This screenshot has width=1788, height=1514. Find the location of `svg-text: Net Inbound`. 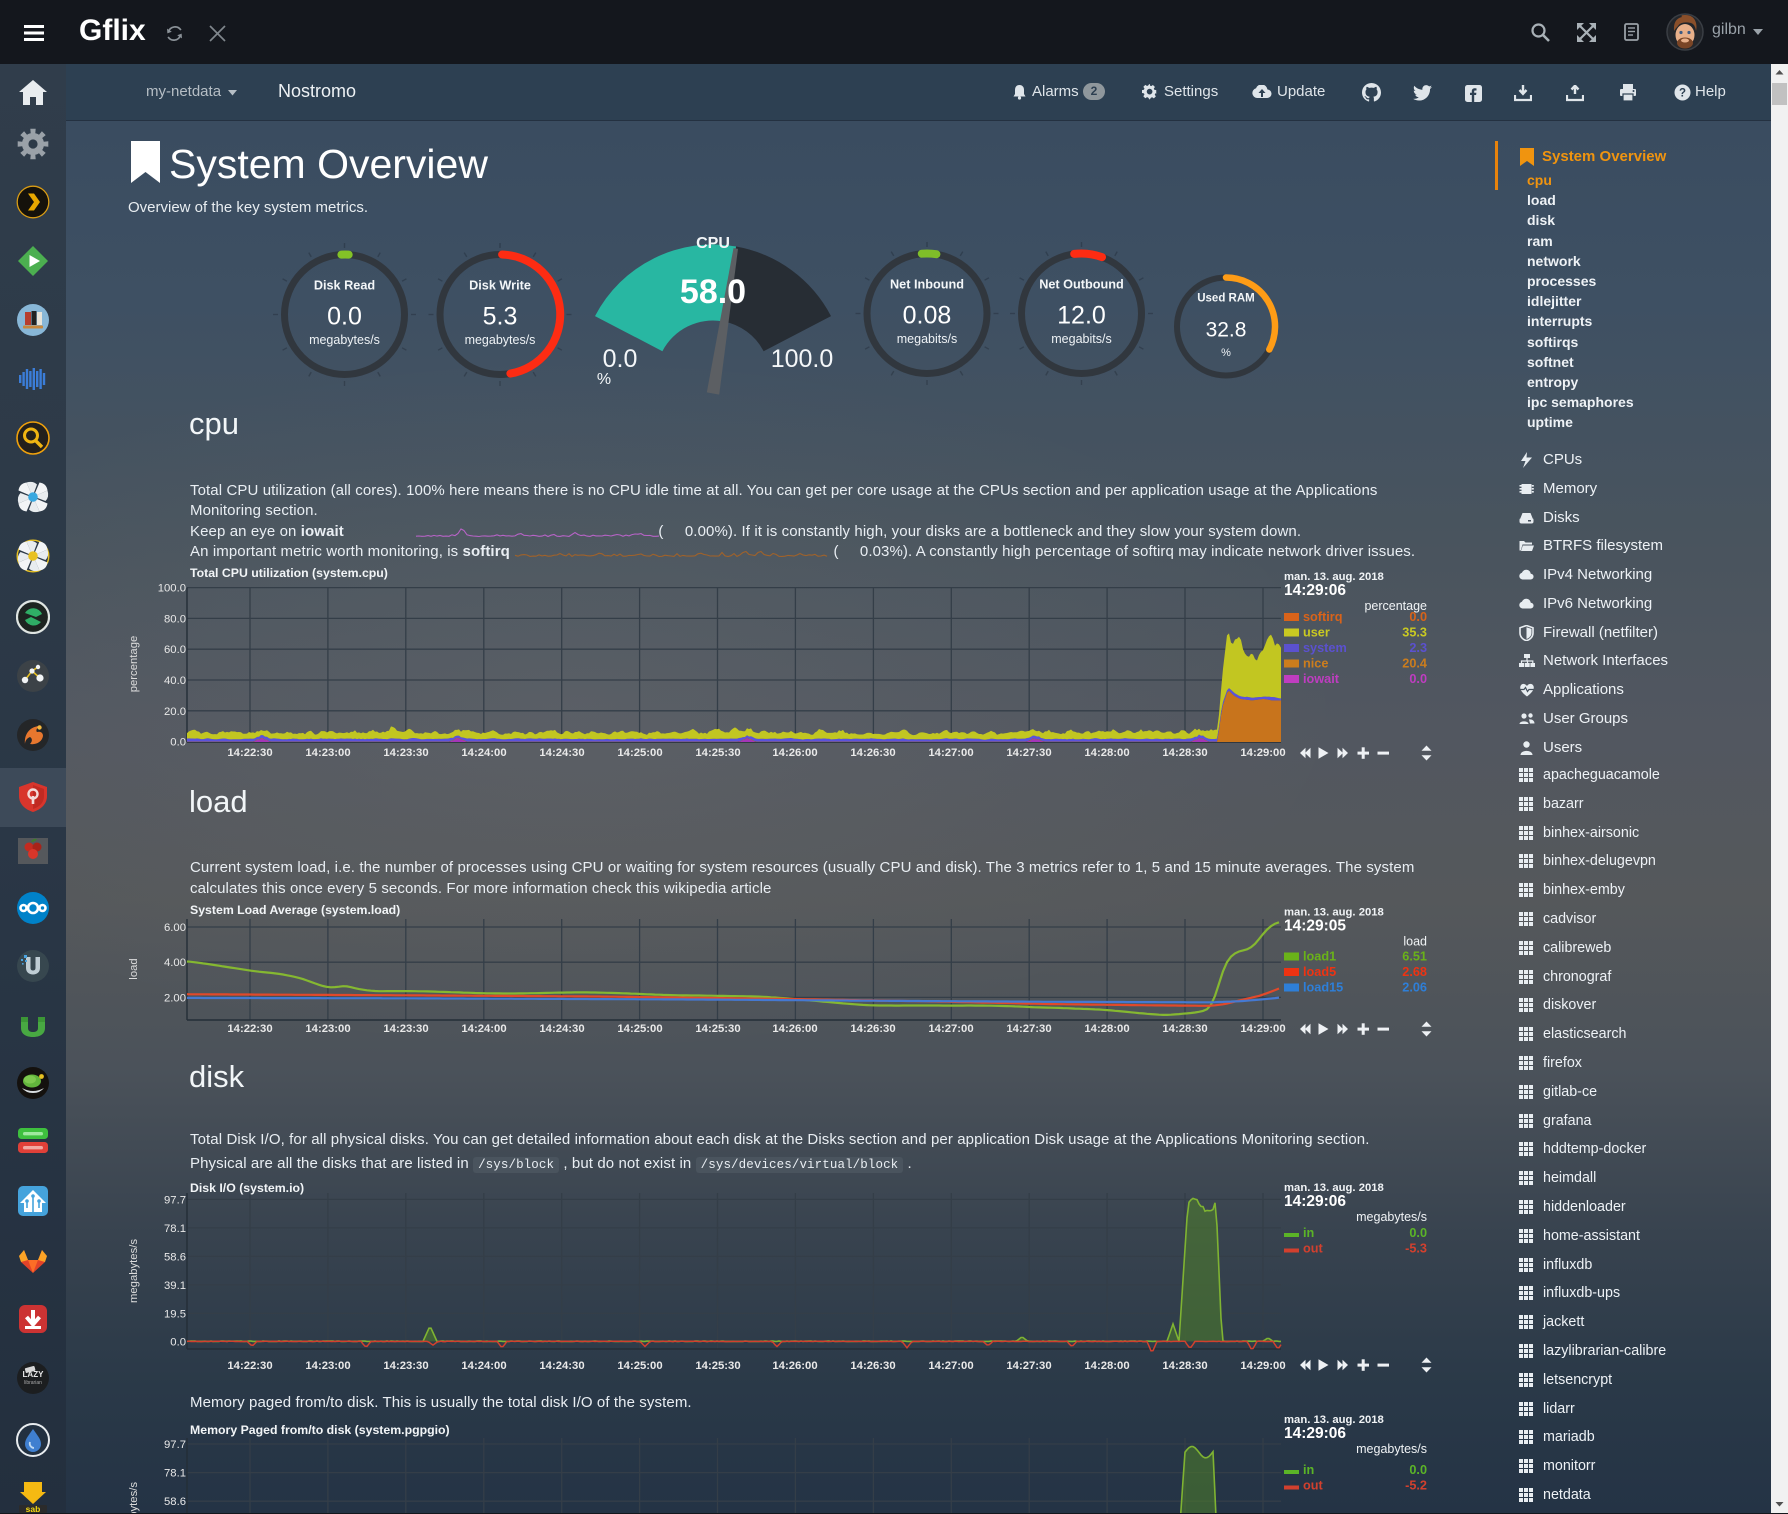

svg-text: Net Inbound is located at coordinates (927, 285).